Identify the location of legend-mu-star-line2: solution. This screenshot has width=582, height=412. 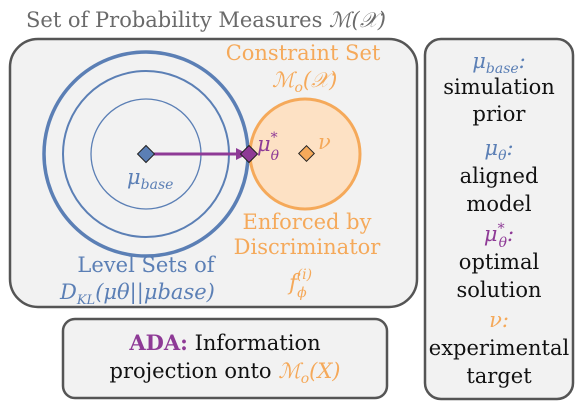
(499, 290).